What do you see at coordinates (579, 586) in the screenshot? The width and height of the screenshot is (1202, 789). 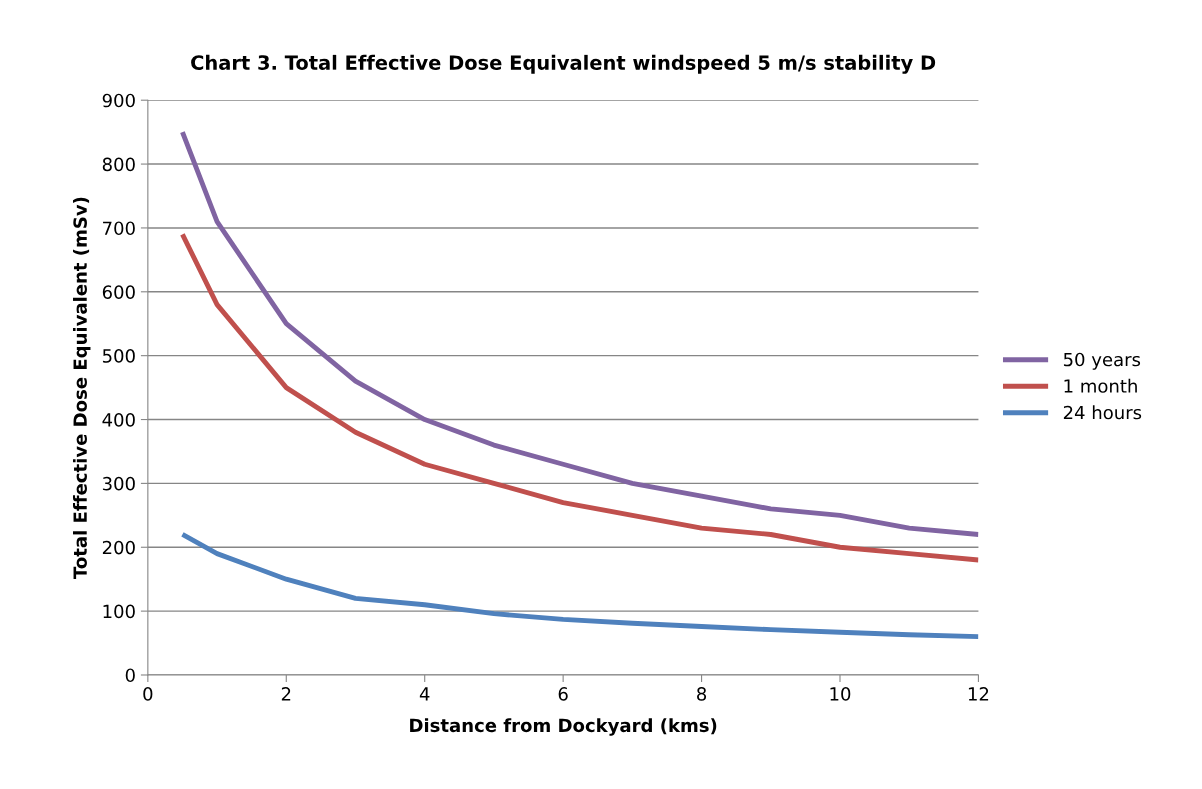 I see `line-series` at bounding box center [579, 586].